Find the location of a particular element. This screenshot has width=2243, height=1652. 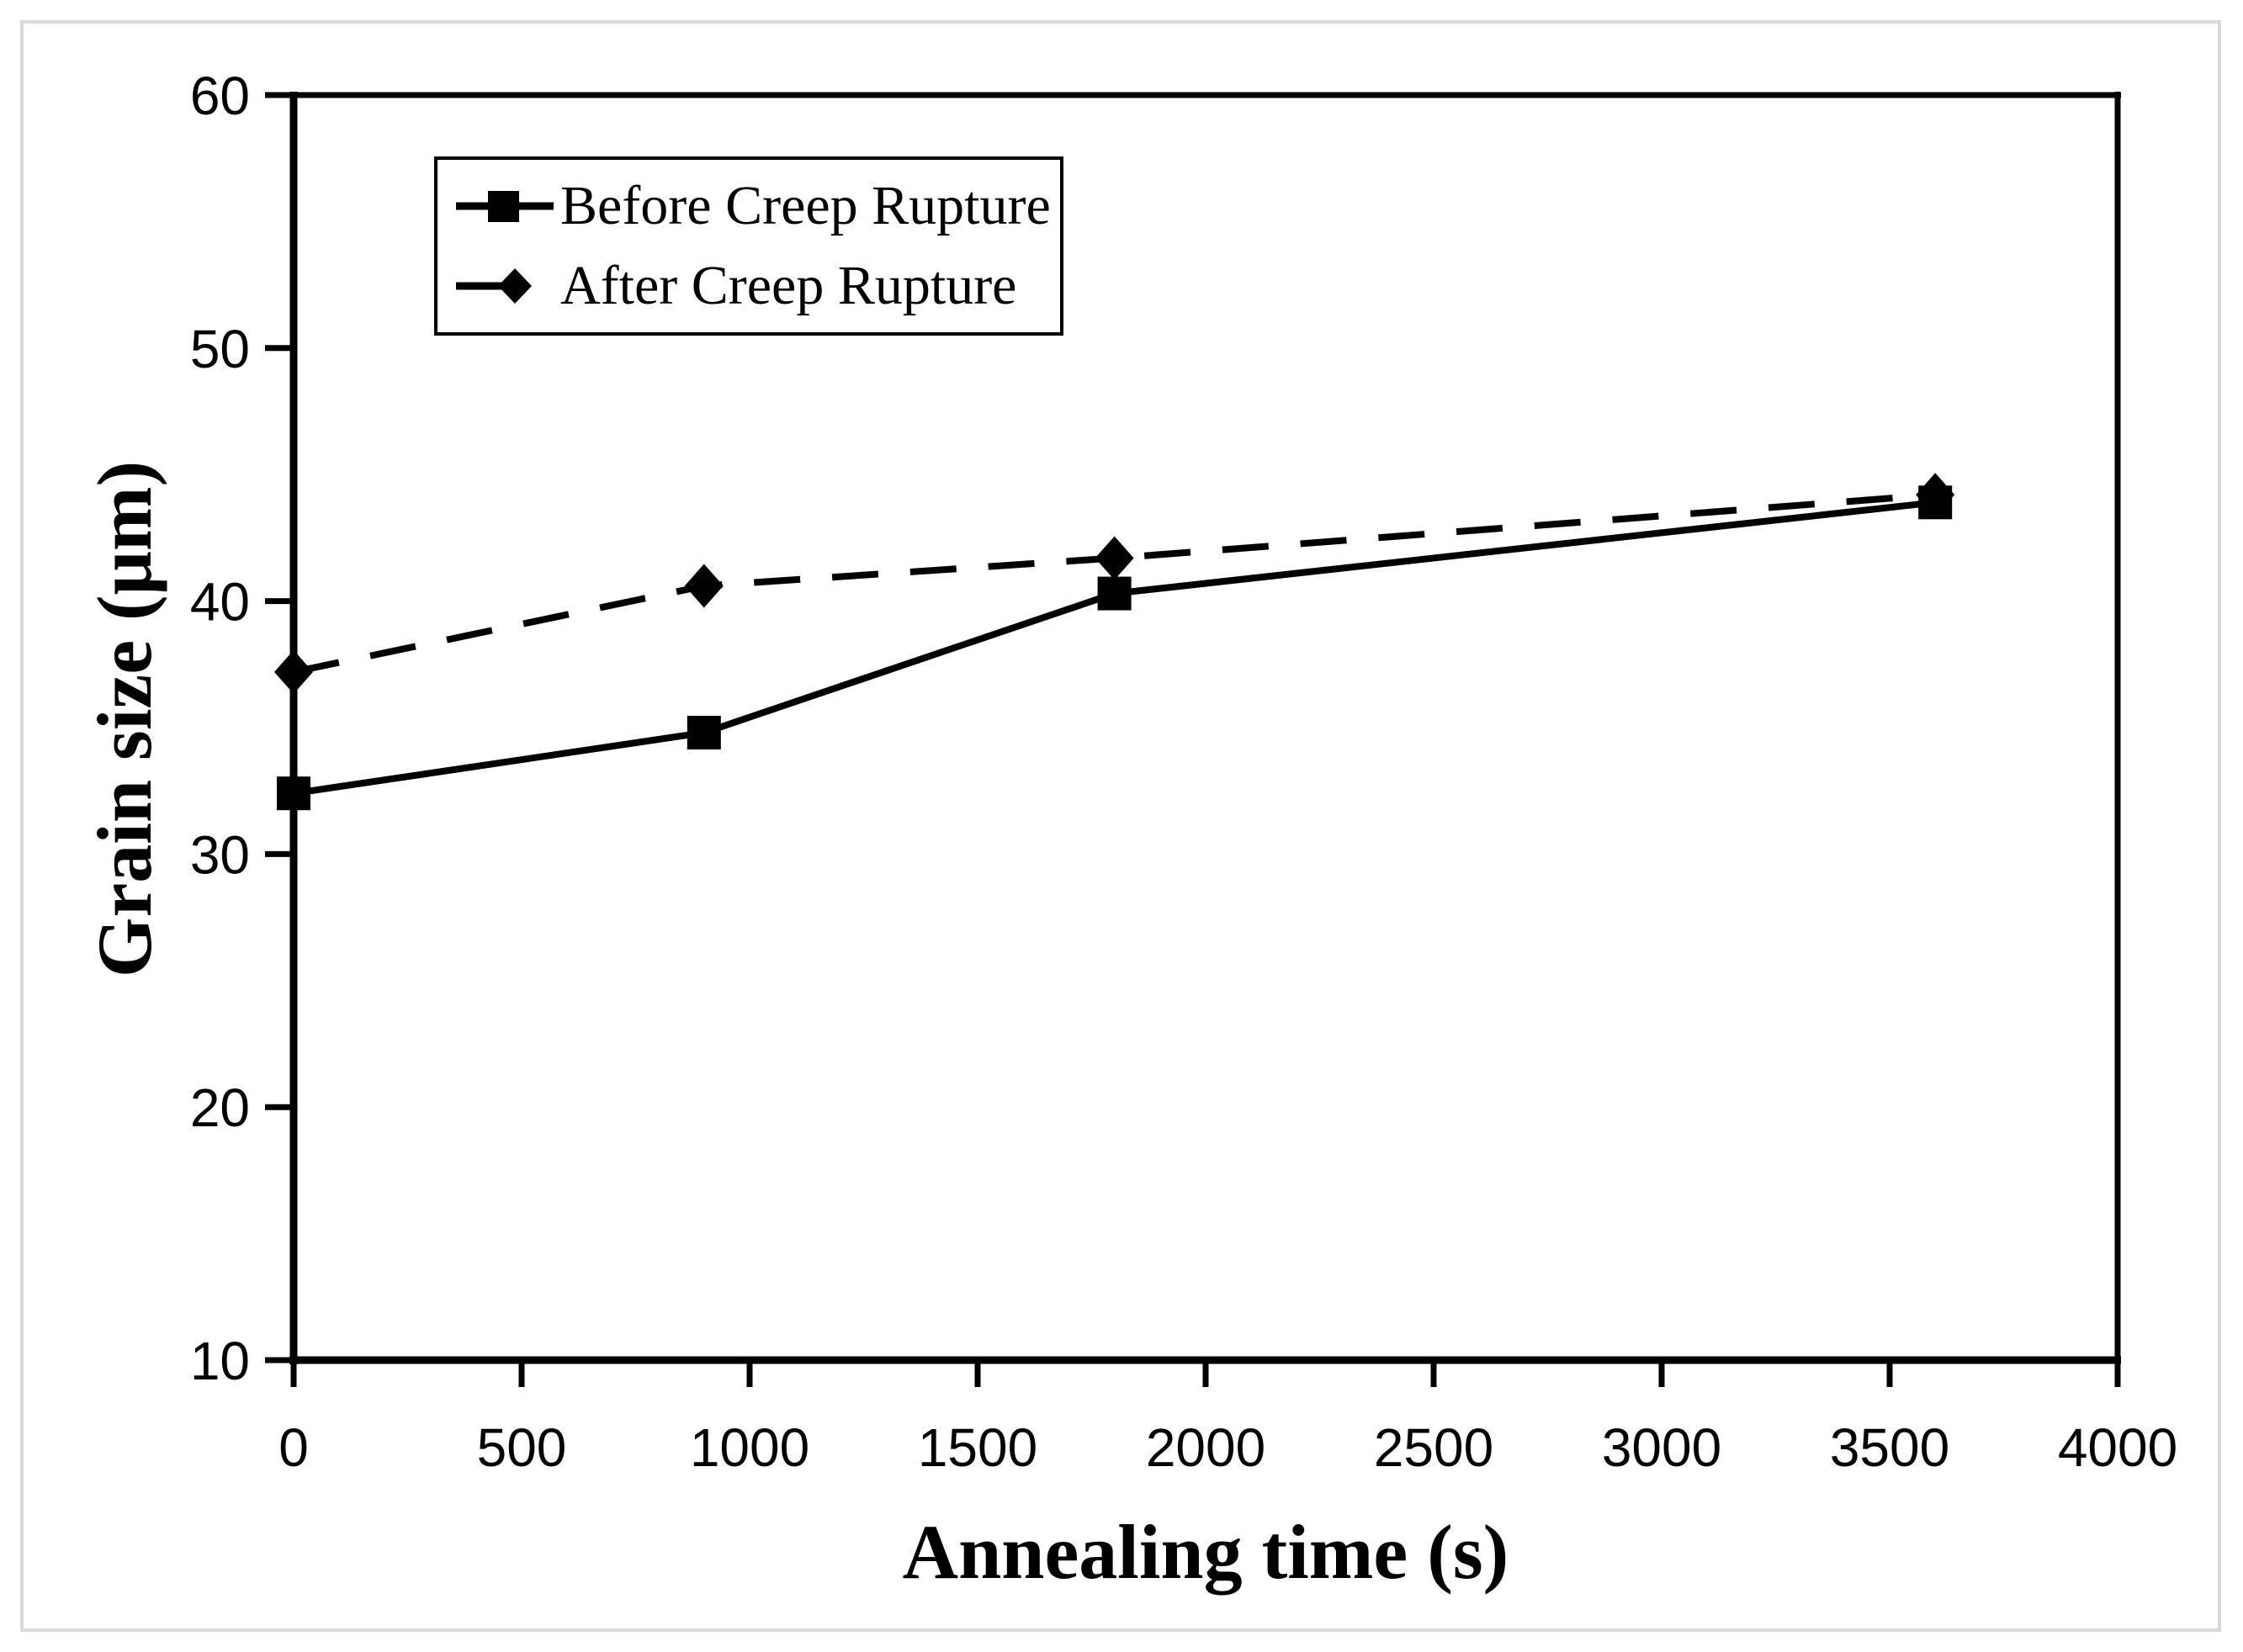

x-tick-label: 0 is located at coordinates (293, 1447).